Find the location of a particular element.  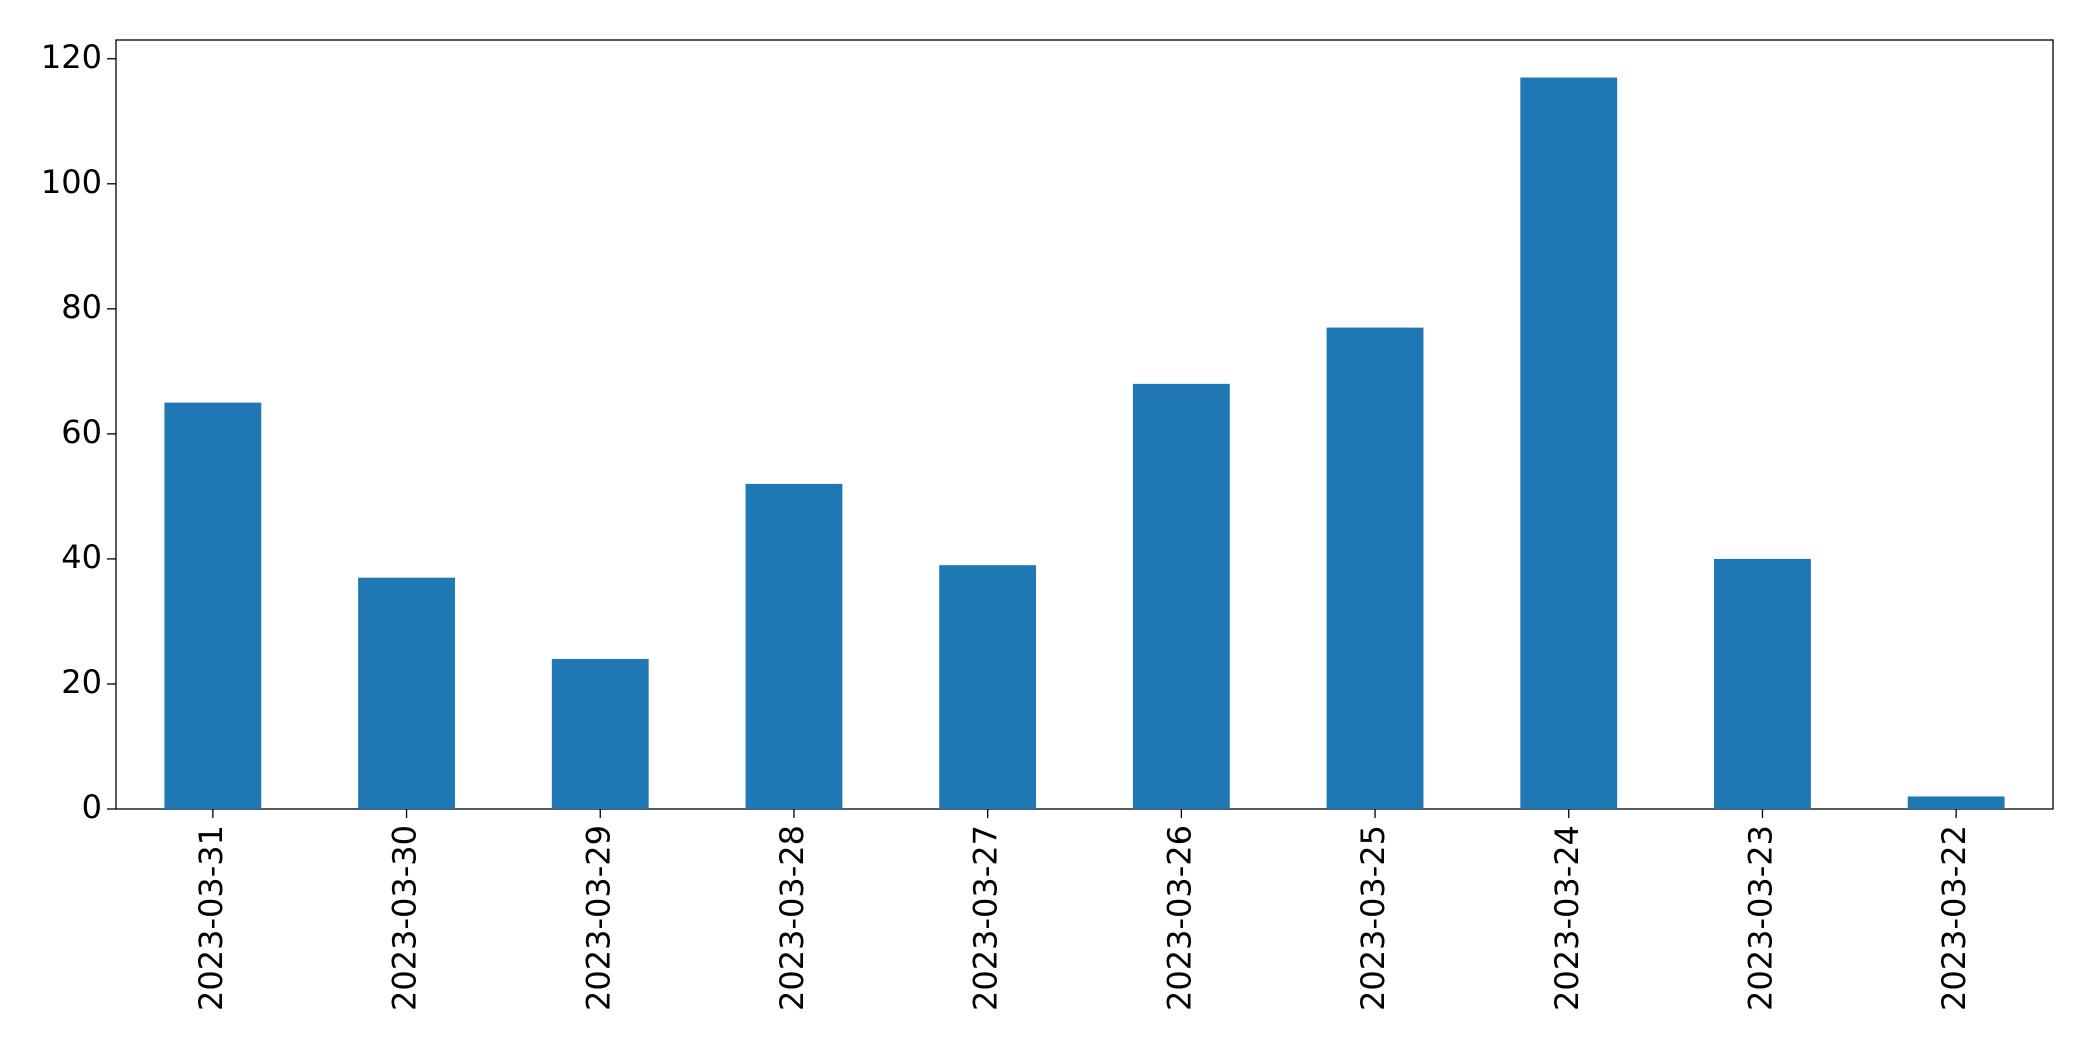

x-tick-label: 2023-03-23 is located at coordinates (1760, 918).